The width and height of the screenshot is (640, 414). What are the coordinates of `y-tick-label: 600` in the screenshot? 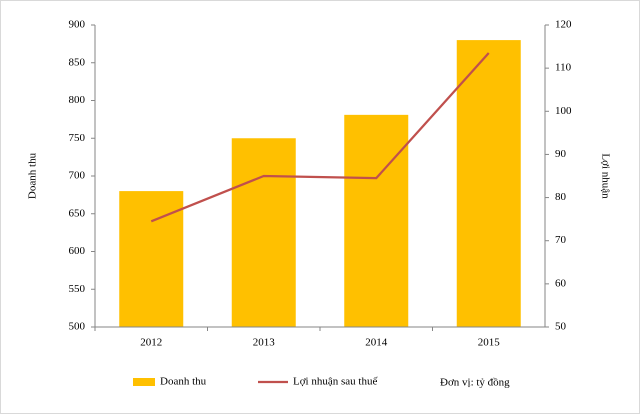 It's located at (77, 251).